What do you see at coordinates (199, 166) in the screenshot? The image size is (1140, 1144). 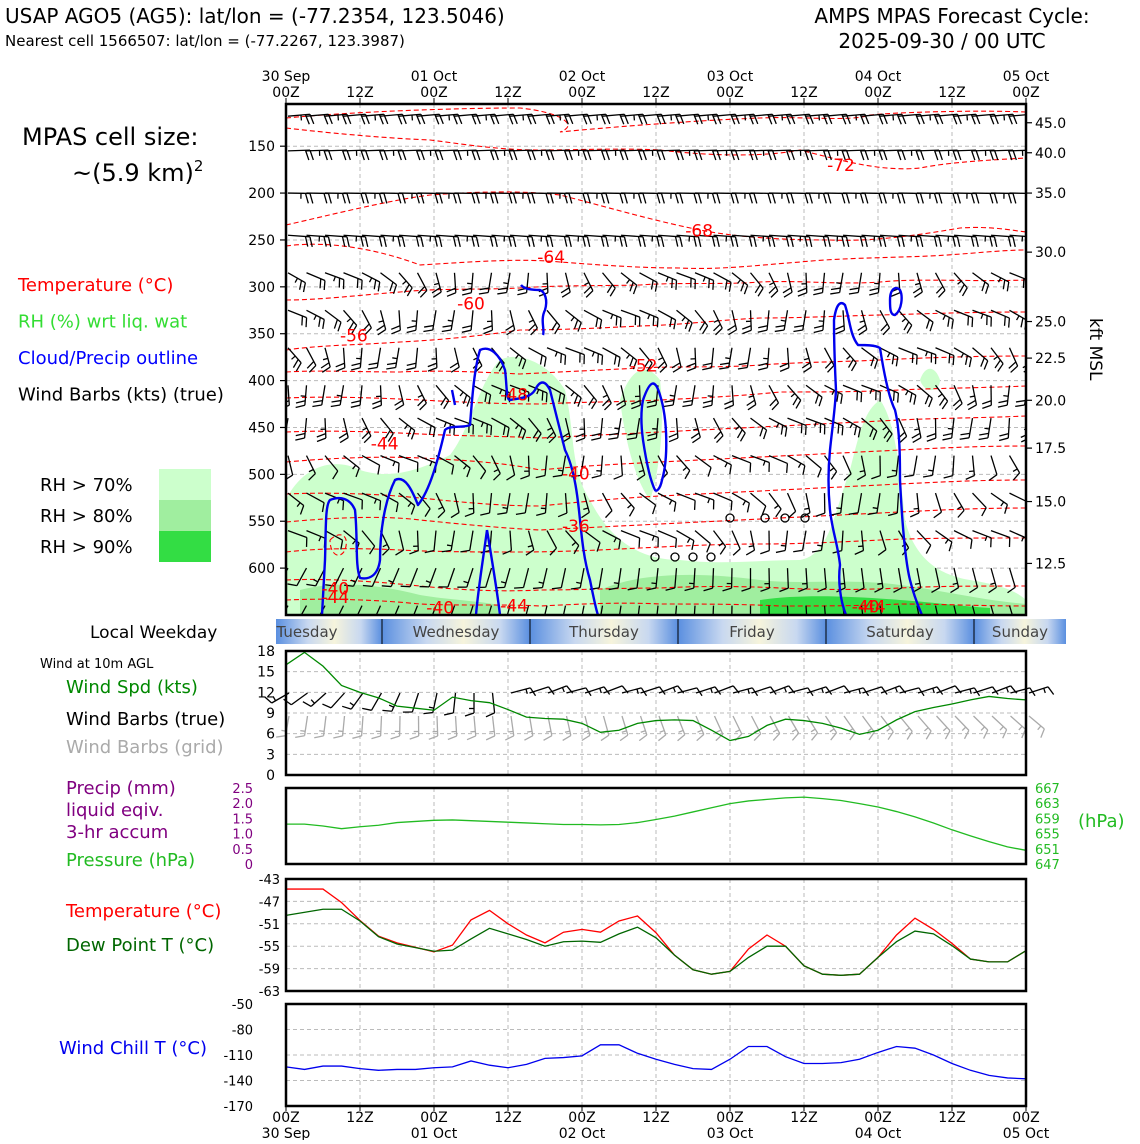 I see `cell-size-exponent: 2` at bounding box center [199, 166].